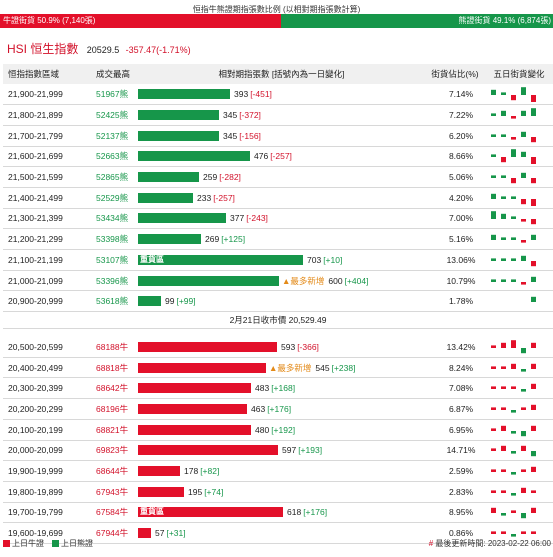  I want to click on row-warrant-code-link: 68196牛, so click(113, 409).